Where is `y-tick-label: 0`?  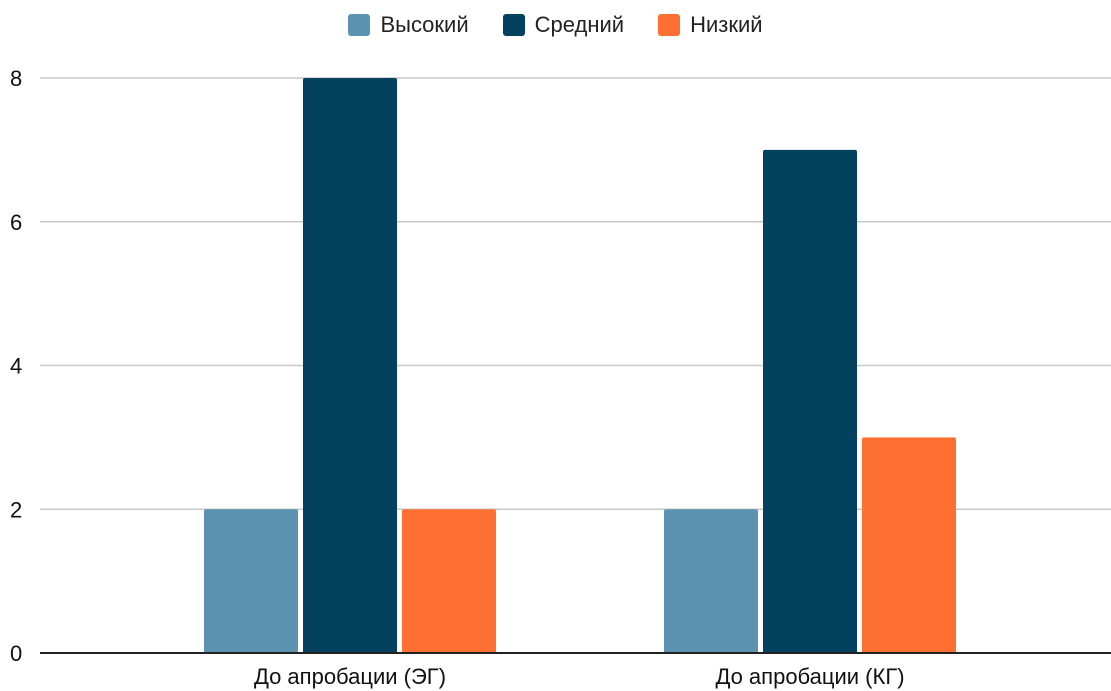 y-tick-label: 0 is located at coordinates (16, 653).